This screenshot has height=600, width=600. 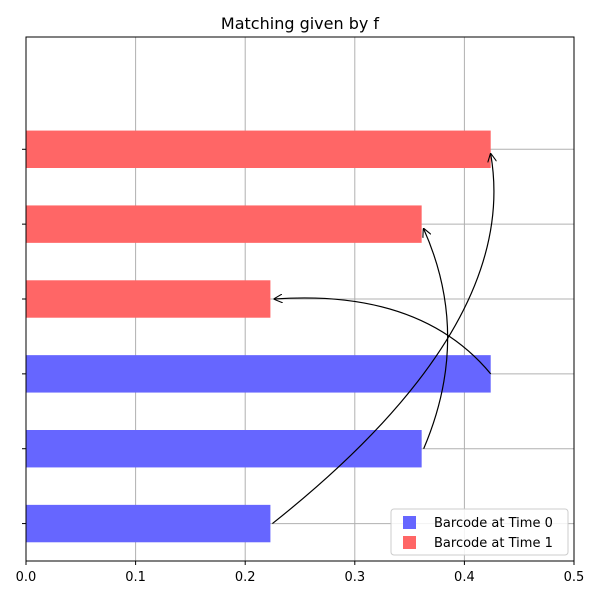 What do you see at coordinates (574, 577) in the screenshot?
I see `x-tick-label: 0.5` at bounding box center [574, 577].